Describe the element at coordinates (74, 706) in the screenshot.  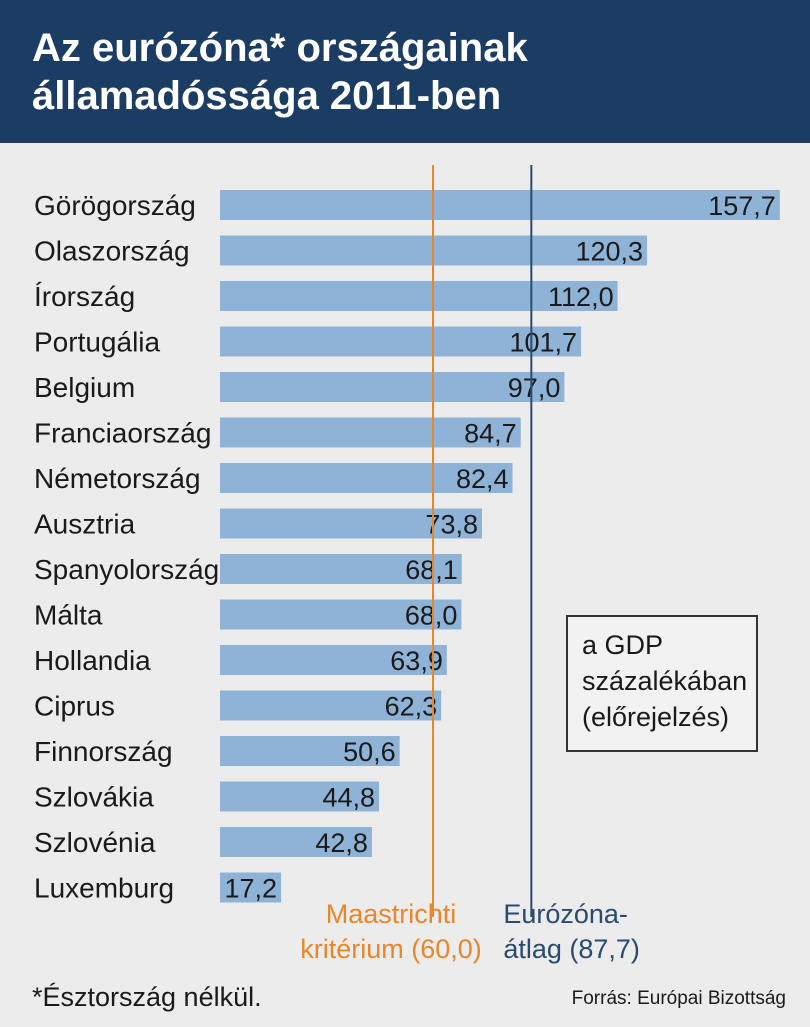
I see `category-label: Ciprus` at that location.